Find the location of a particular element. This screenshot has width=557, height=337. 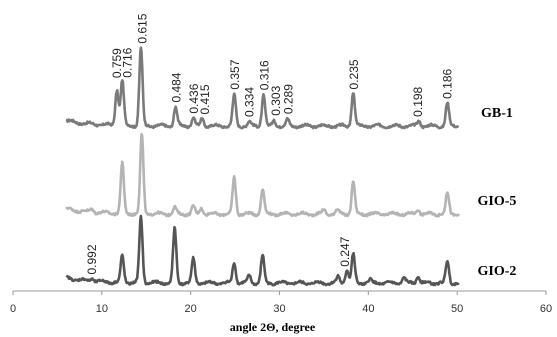

peak-label: 0.198 is located at coordinates (418, 101).